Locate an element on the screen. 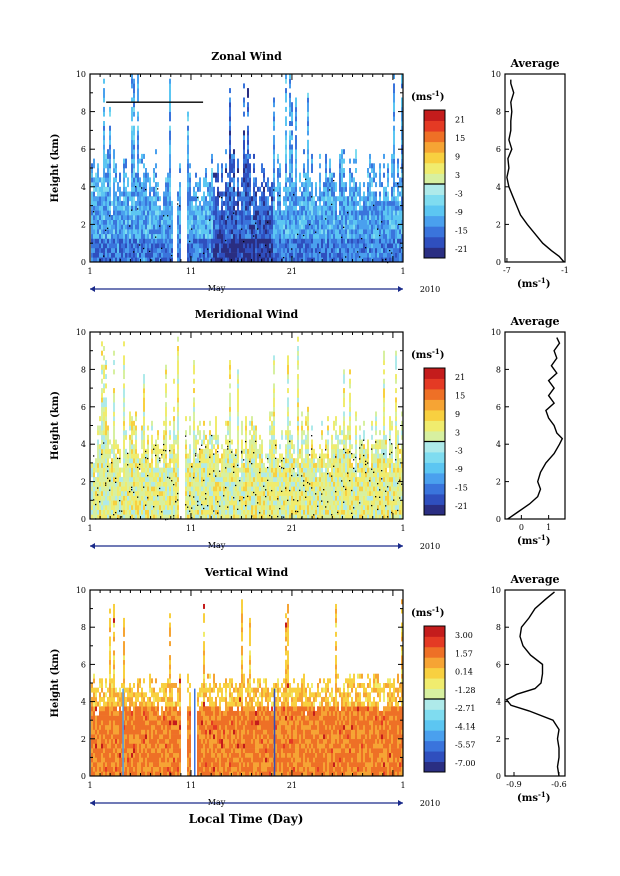 This screenshot has height=876, width=620. panel-title: Meridional Wind is located at coordinates (247, 314).